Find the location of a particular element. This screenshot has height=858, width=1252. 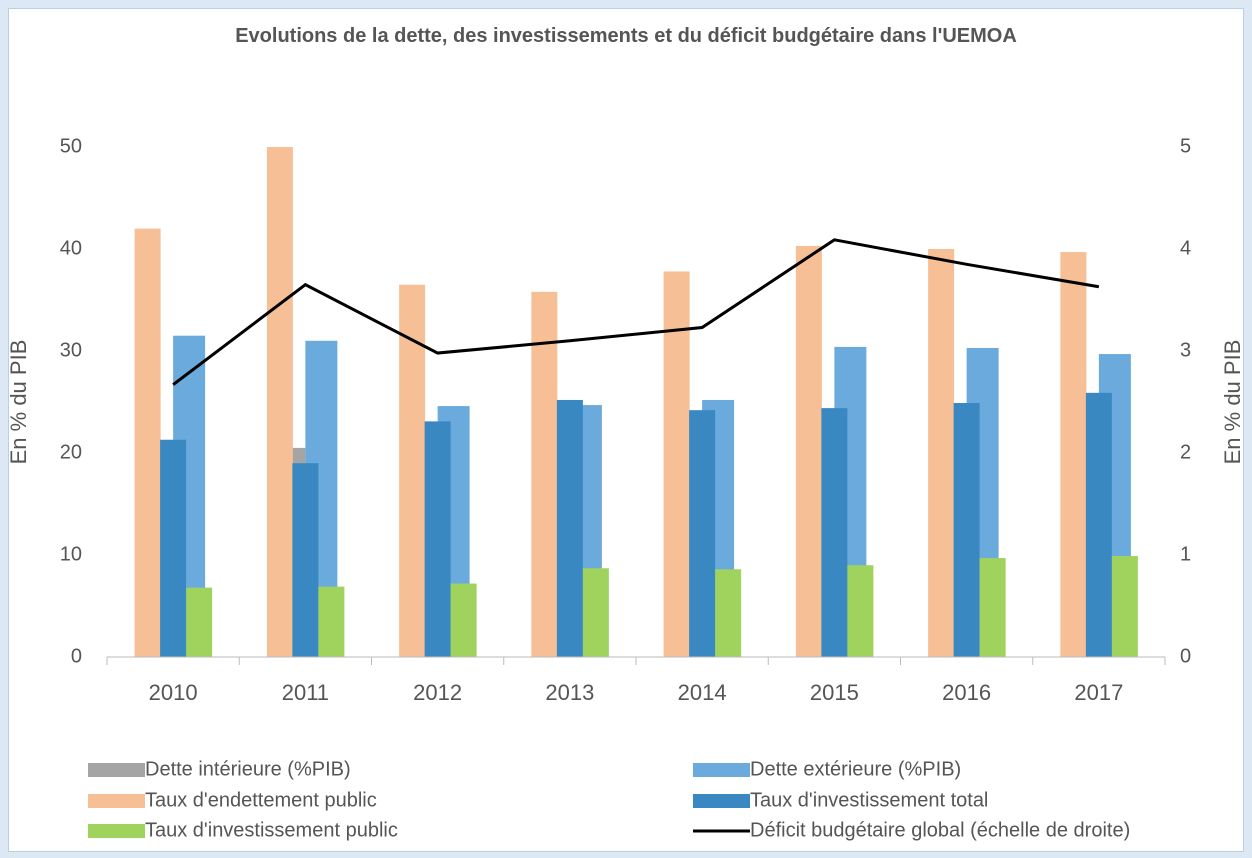

legend-label: Taux d'investissement total is located at coordinates (869, 800).